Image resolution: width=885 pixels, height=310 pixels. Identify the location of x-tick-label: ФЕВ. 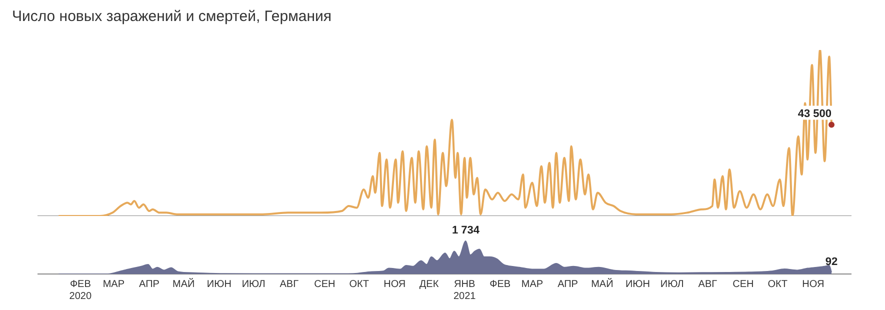
(500, 284).